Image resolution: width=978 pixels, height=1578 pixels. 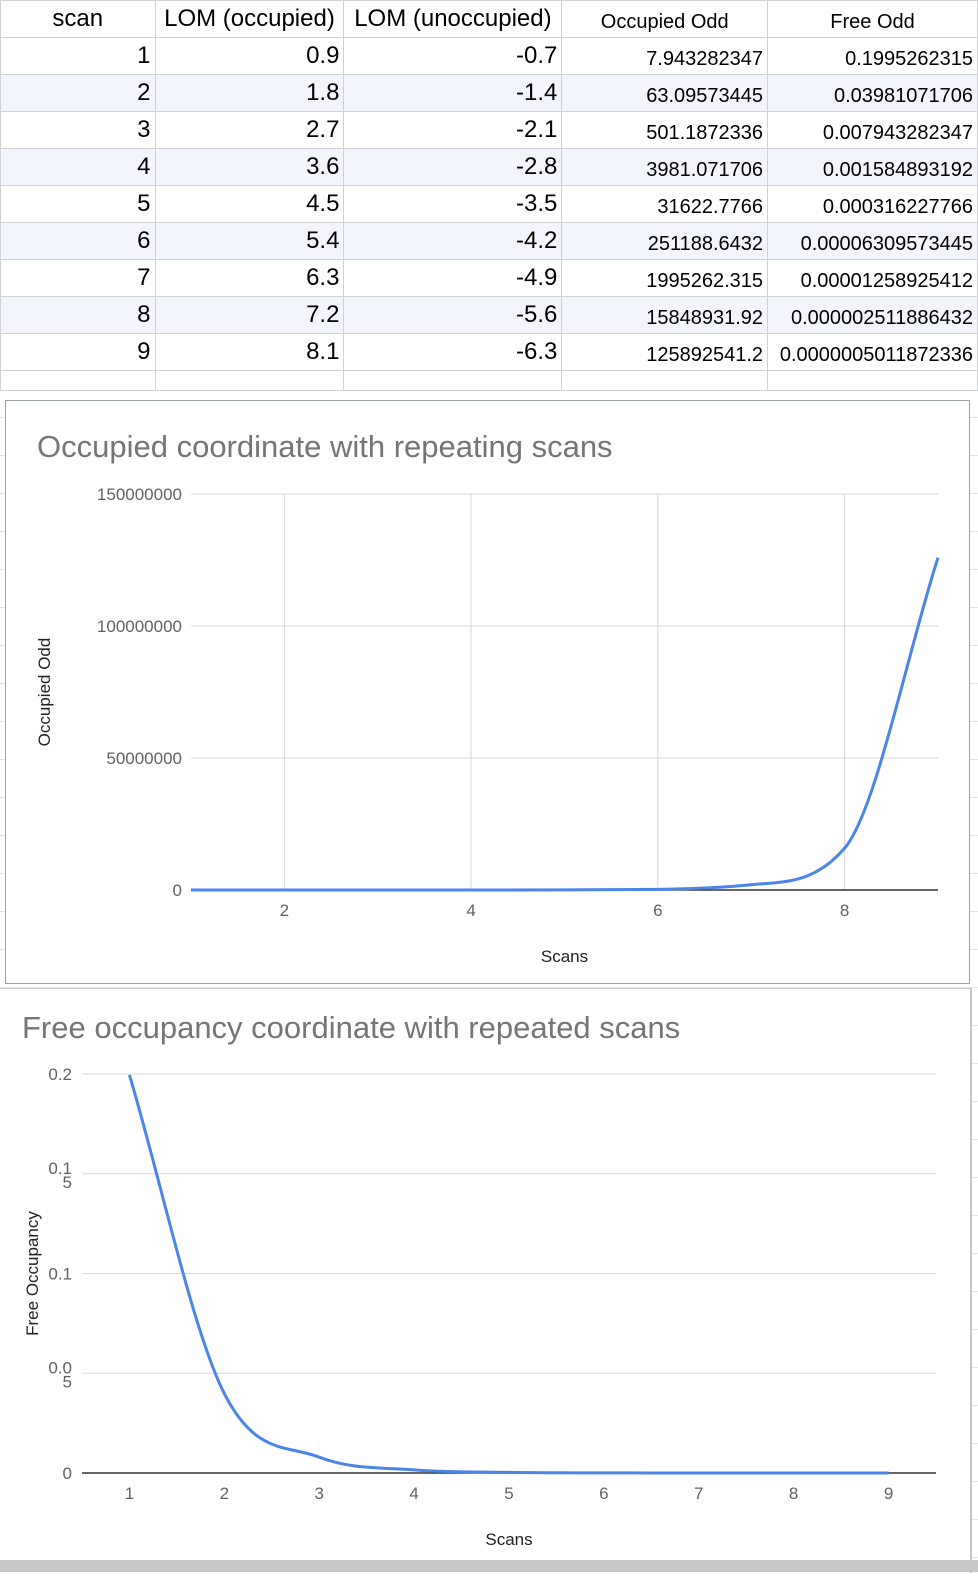 What do you see at coordinates (872, 315) in the screenshot?
I see `cell: 0.000002511886432` at bounding box center [872, 315].